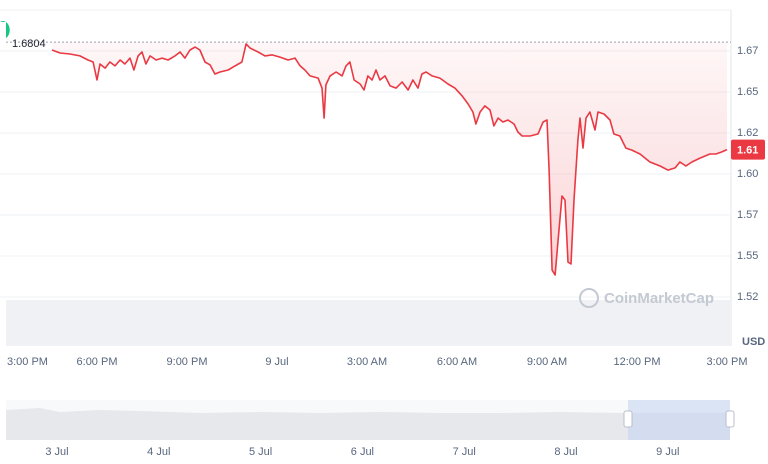 This screenshot has height=464, width=768. Describe the element at coordinates (747, 133) in the screenshot. I see `y-tick-label: 1.62` at that location.